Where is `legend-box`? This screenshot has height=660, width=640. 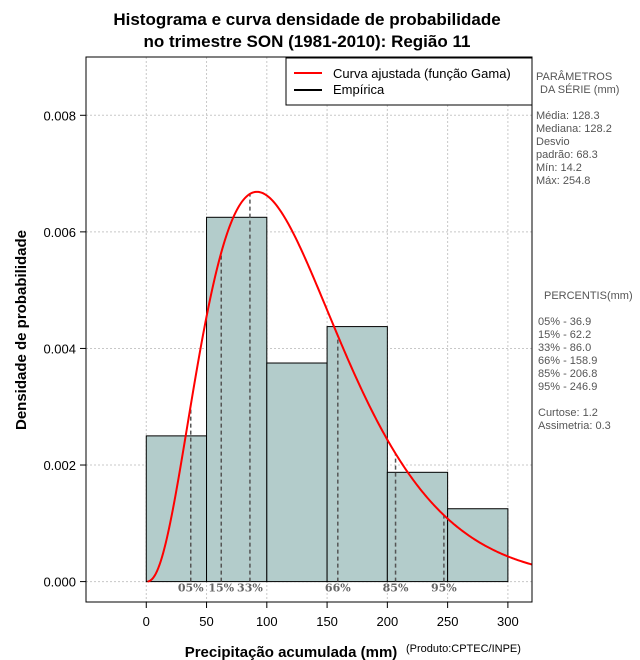
legend-box is located at coordinates (409, 81).